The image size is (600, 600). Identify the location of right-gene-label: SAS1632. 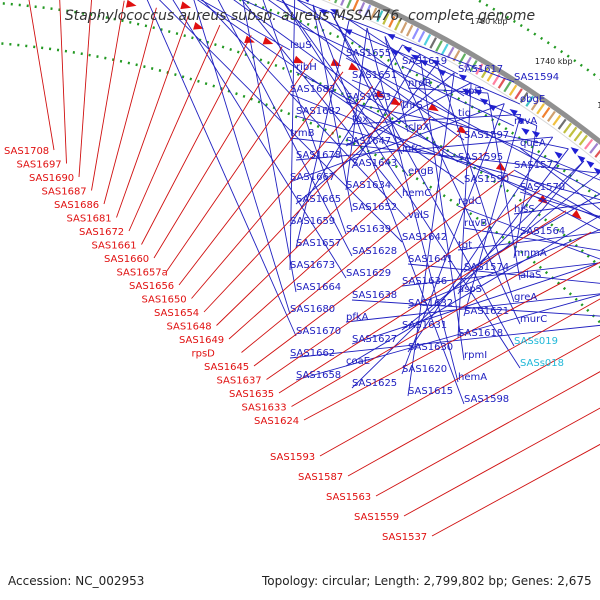
(430, 303).